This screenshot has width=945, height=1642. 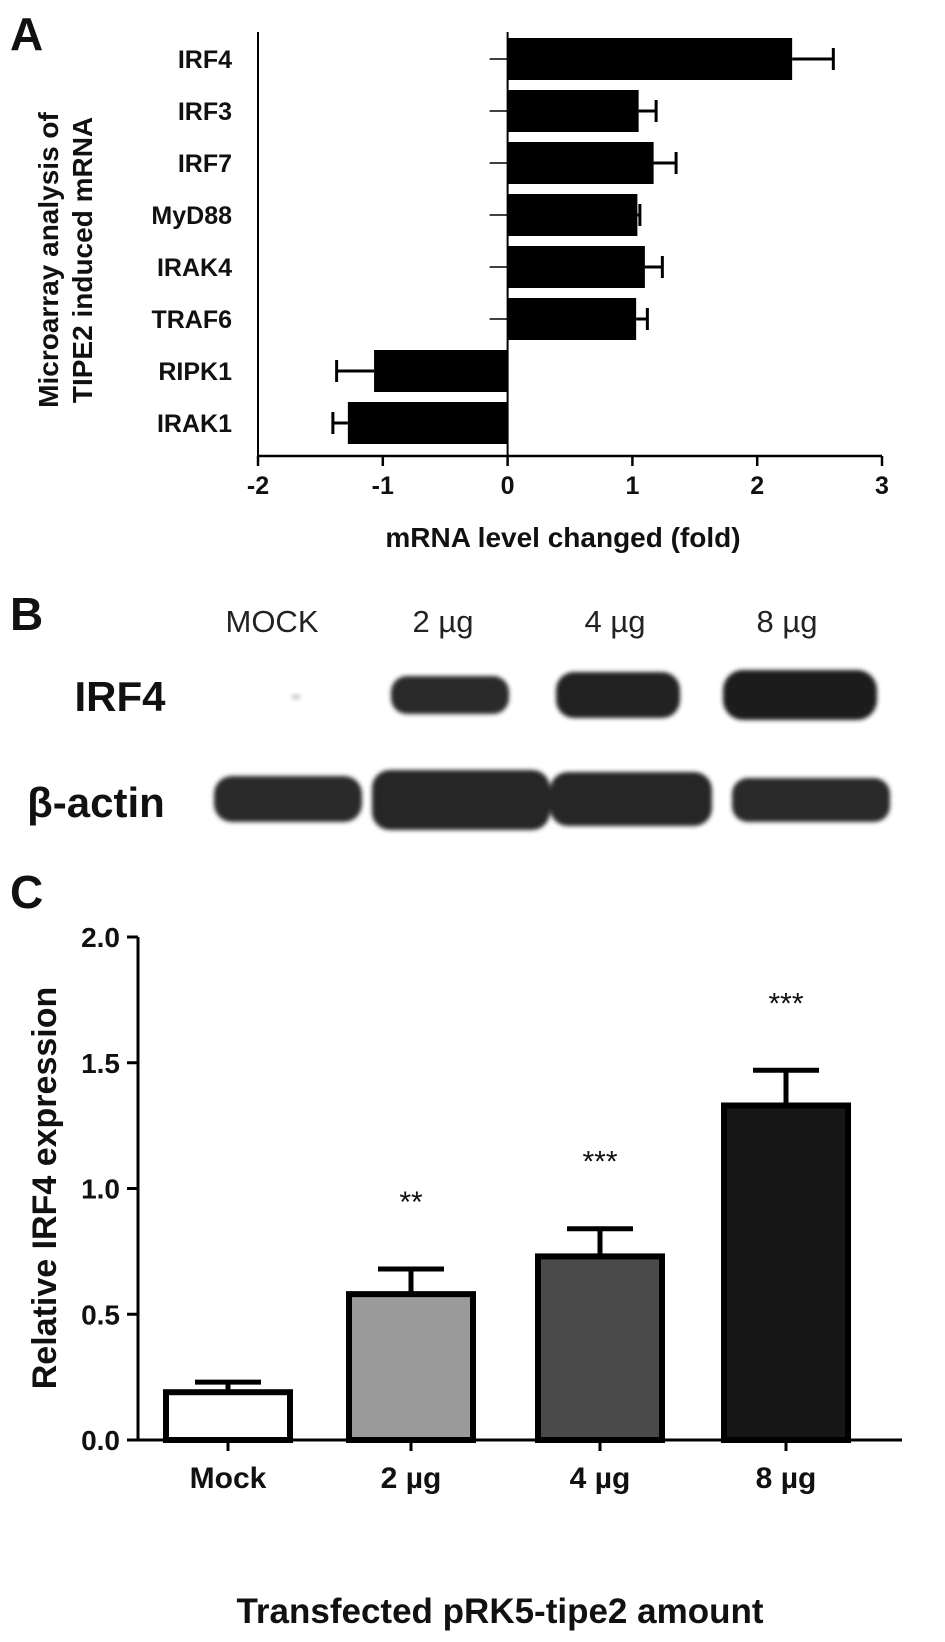 What do you see at coordinates (100, 1189) in the screenshot?
I see `y-tick-label: 1.0` at bounding box center [100, 1189].